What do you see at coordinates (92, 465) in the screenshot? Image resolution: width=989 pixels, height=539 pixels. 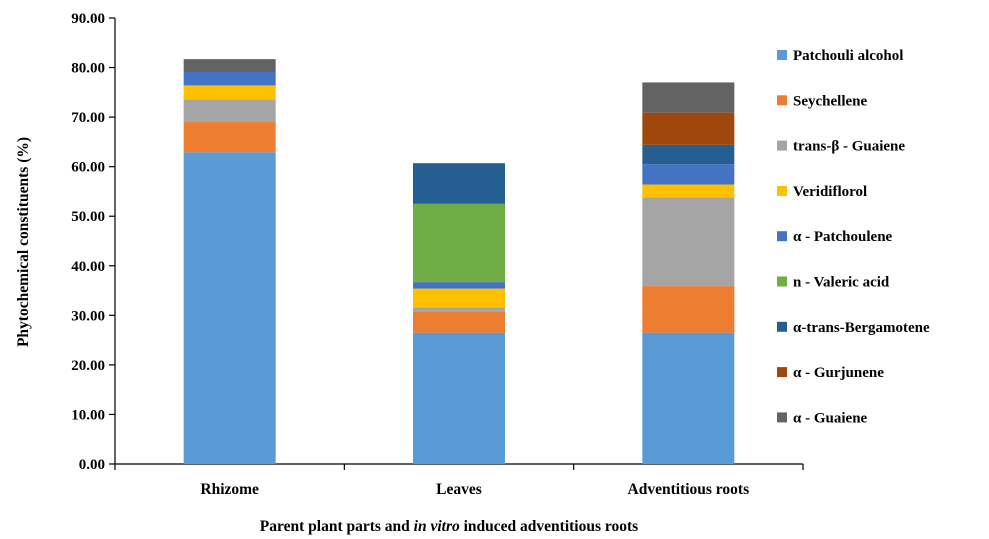 I see `y-tick-label: 0.00` at bounding box center [92, 465].